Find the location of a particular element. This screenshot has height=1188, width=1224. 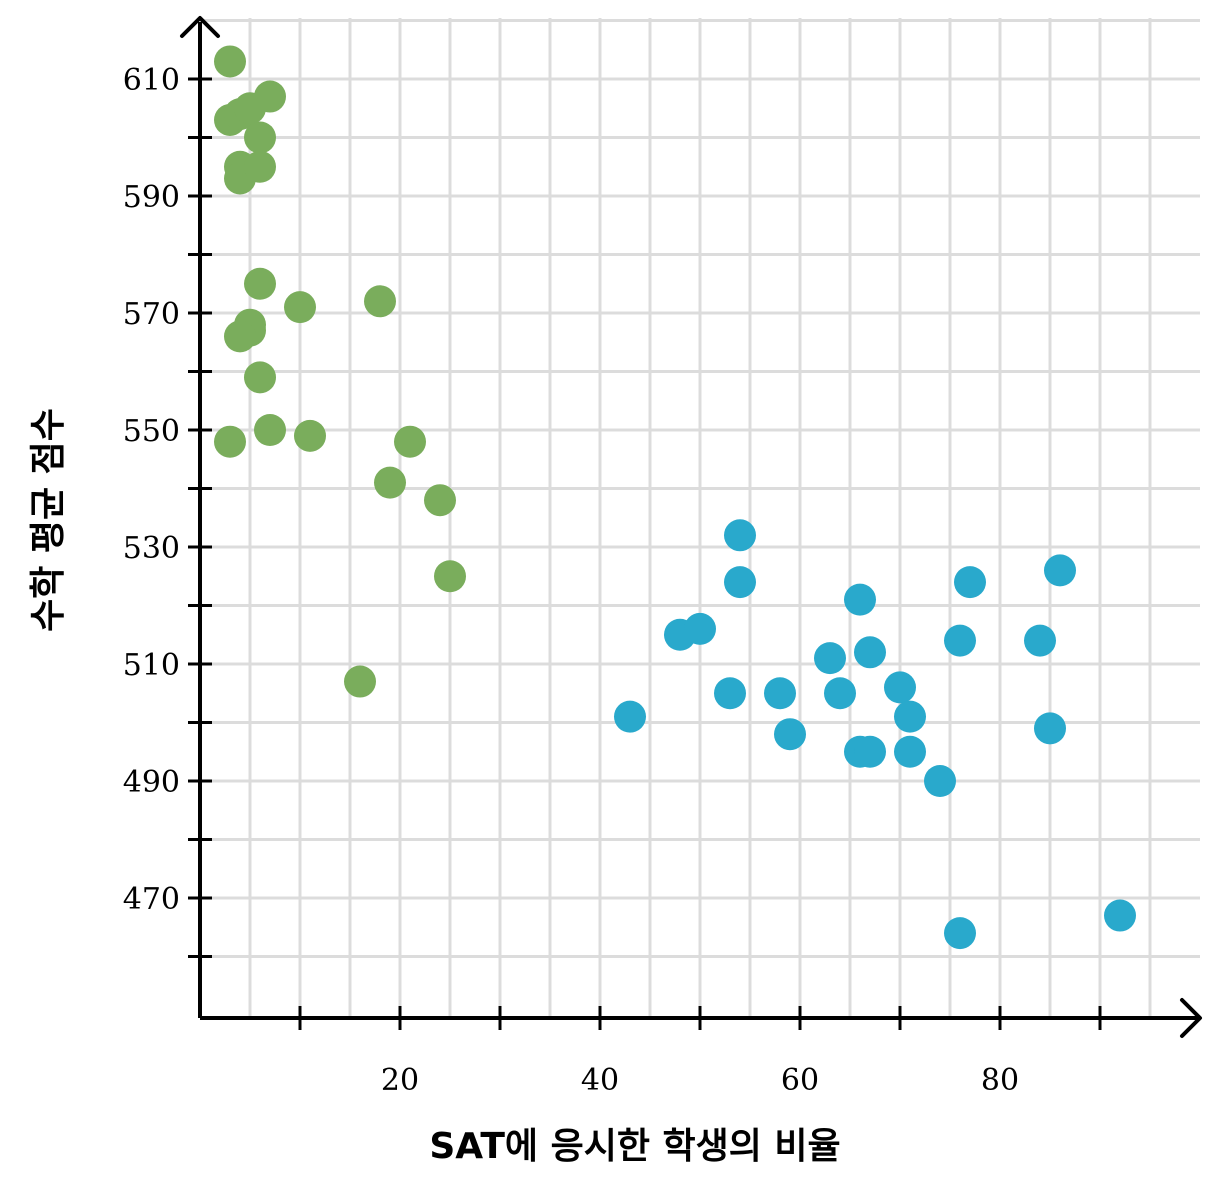

y-tick-label: 530 is located at coordinates (151, 548).